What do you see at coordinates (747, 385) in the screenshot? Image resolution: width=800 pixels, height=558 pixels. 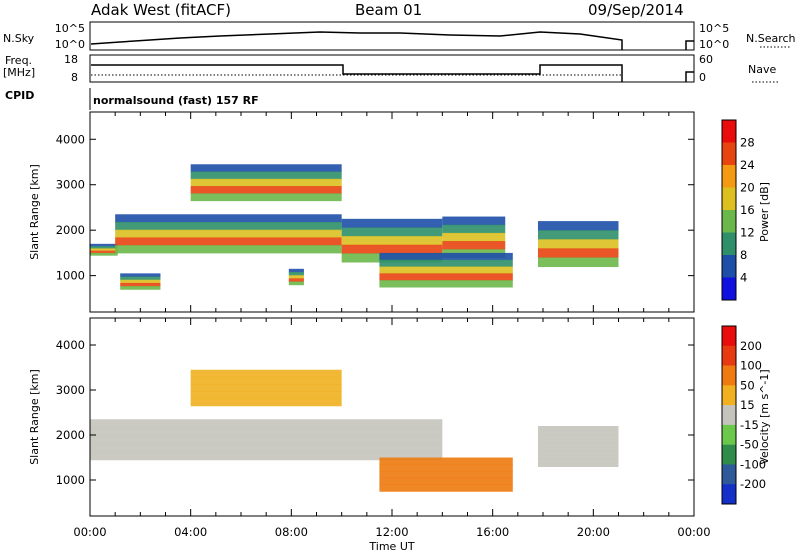 I see `velocity-colorbar-tick-2: 50` at bounding box center [747, 385].